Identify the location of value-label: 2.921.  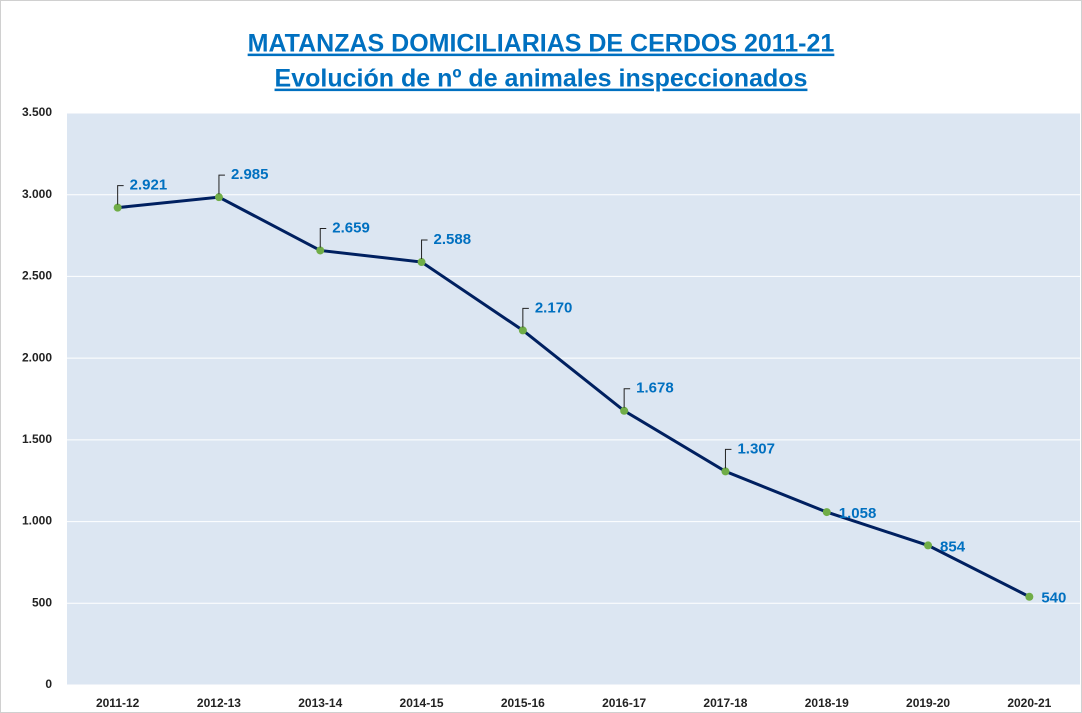
(149, 185).